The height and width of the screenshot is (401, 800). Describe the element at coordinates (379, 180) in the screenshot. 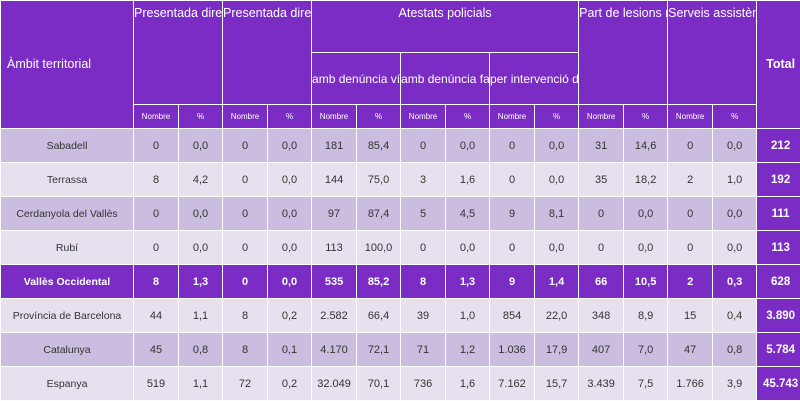

I see `cell-percent: 75,0` at that location.